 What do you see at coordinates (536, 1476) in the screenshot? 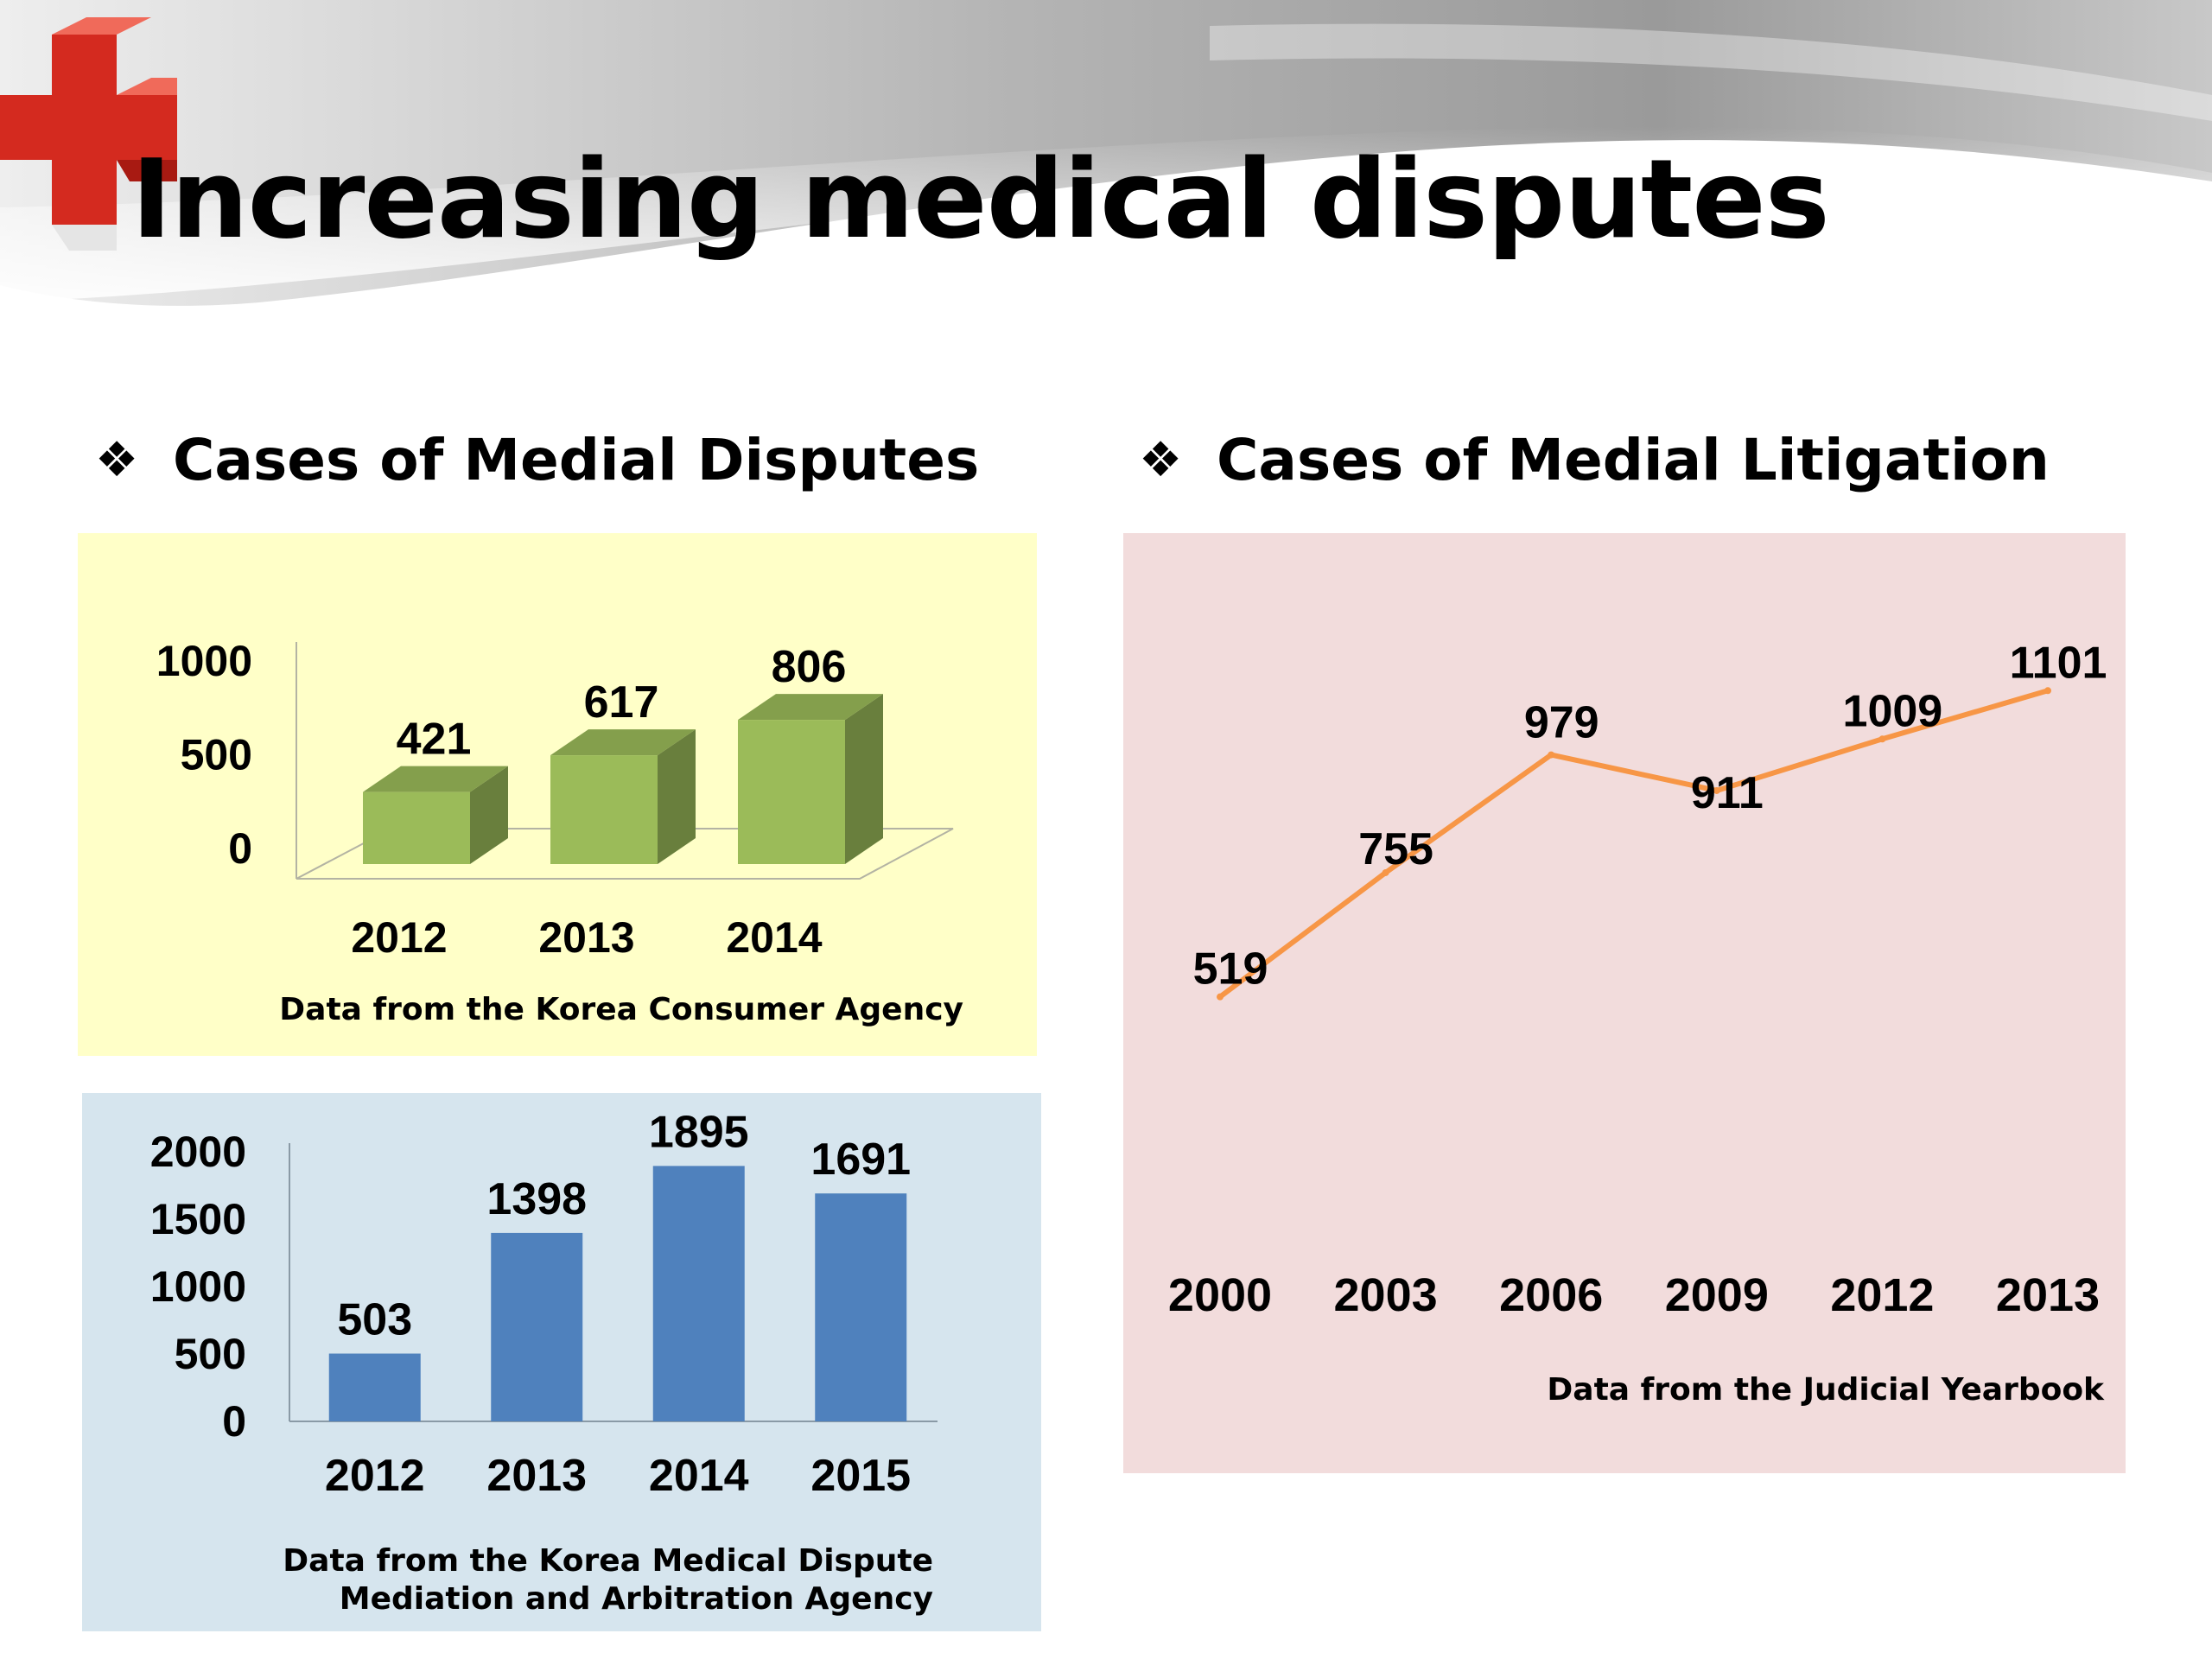
I see `mediation-x-tick-label: 2013` at bounding box center [536, 1476].